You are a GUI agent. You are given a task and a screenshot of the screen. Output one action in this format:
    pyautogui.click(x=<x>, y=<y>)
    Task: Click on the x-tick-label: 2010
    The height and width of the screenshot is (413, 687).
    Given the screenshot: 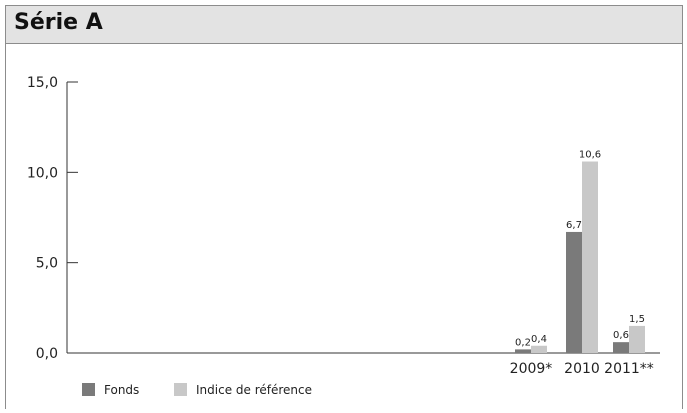 What is the action you would take?
    pyautogui.click(x=582, y=369)
    